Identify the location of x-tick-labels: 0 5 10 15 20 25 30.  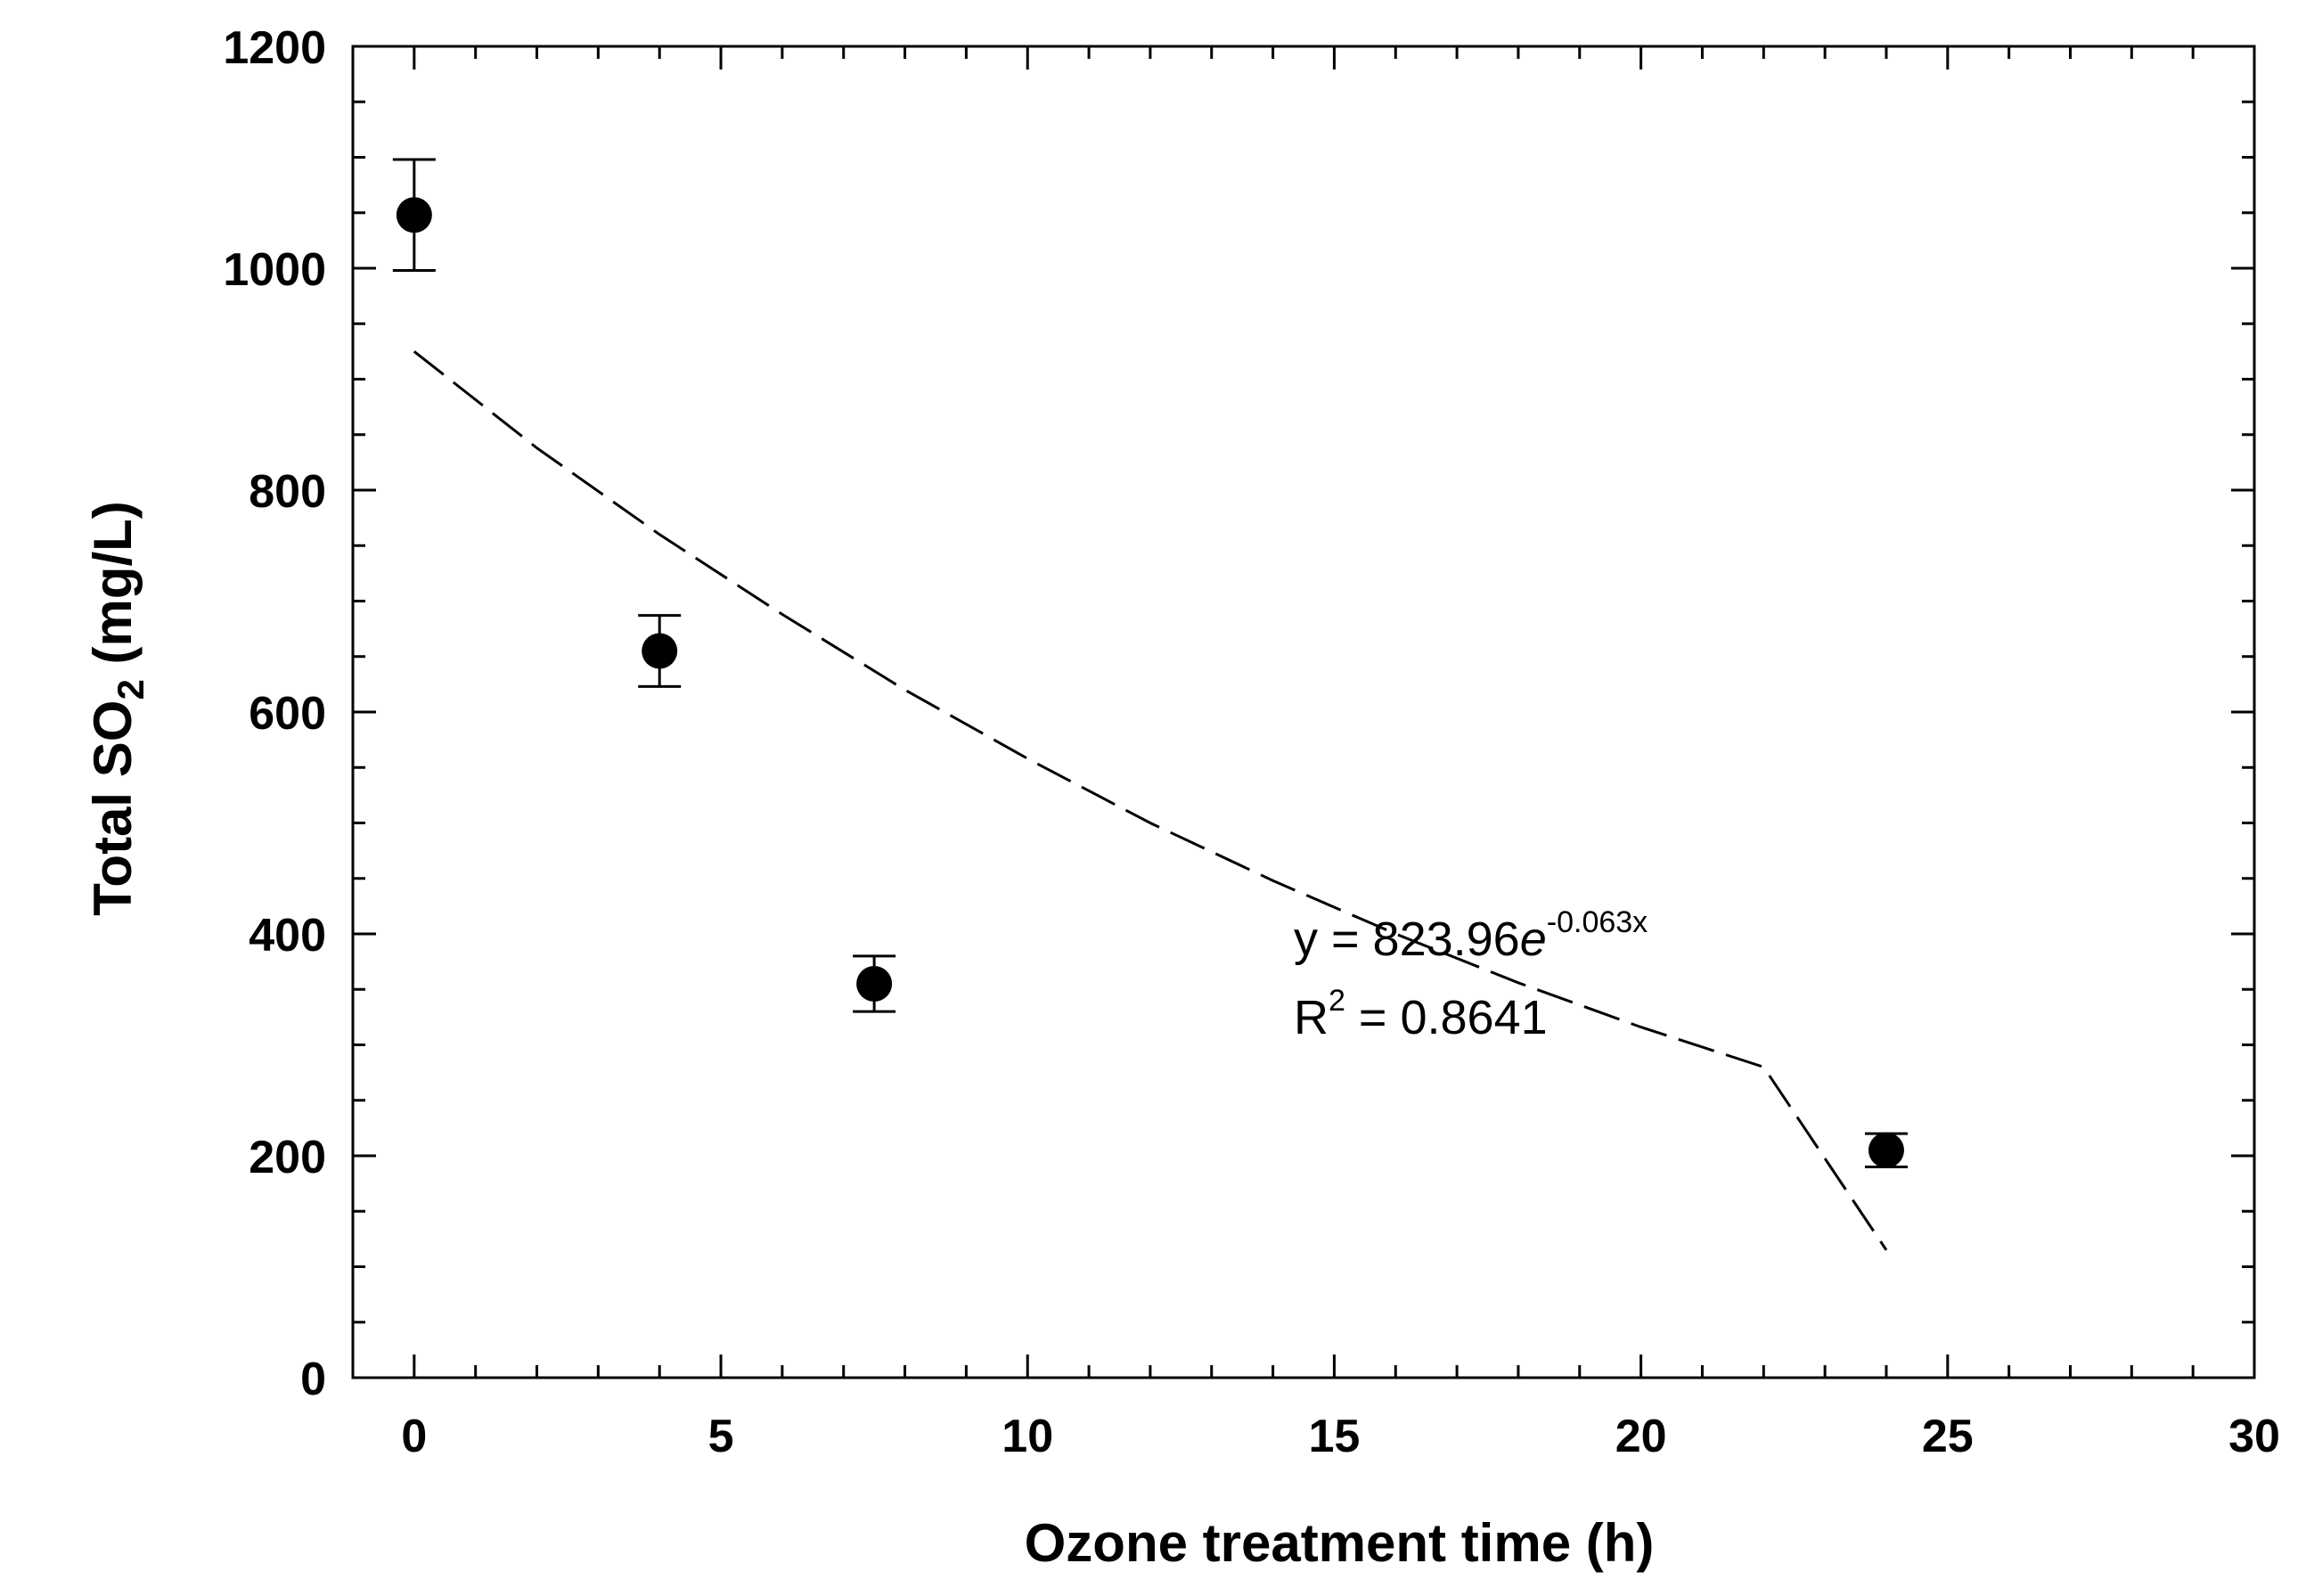
(1341, 1436).